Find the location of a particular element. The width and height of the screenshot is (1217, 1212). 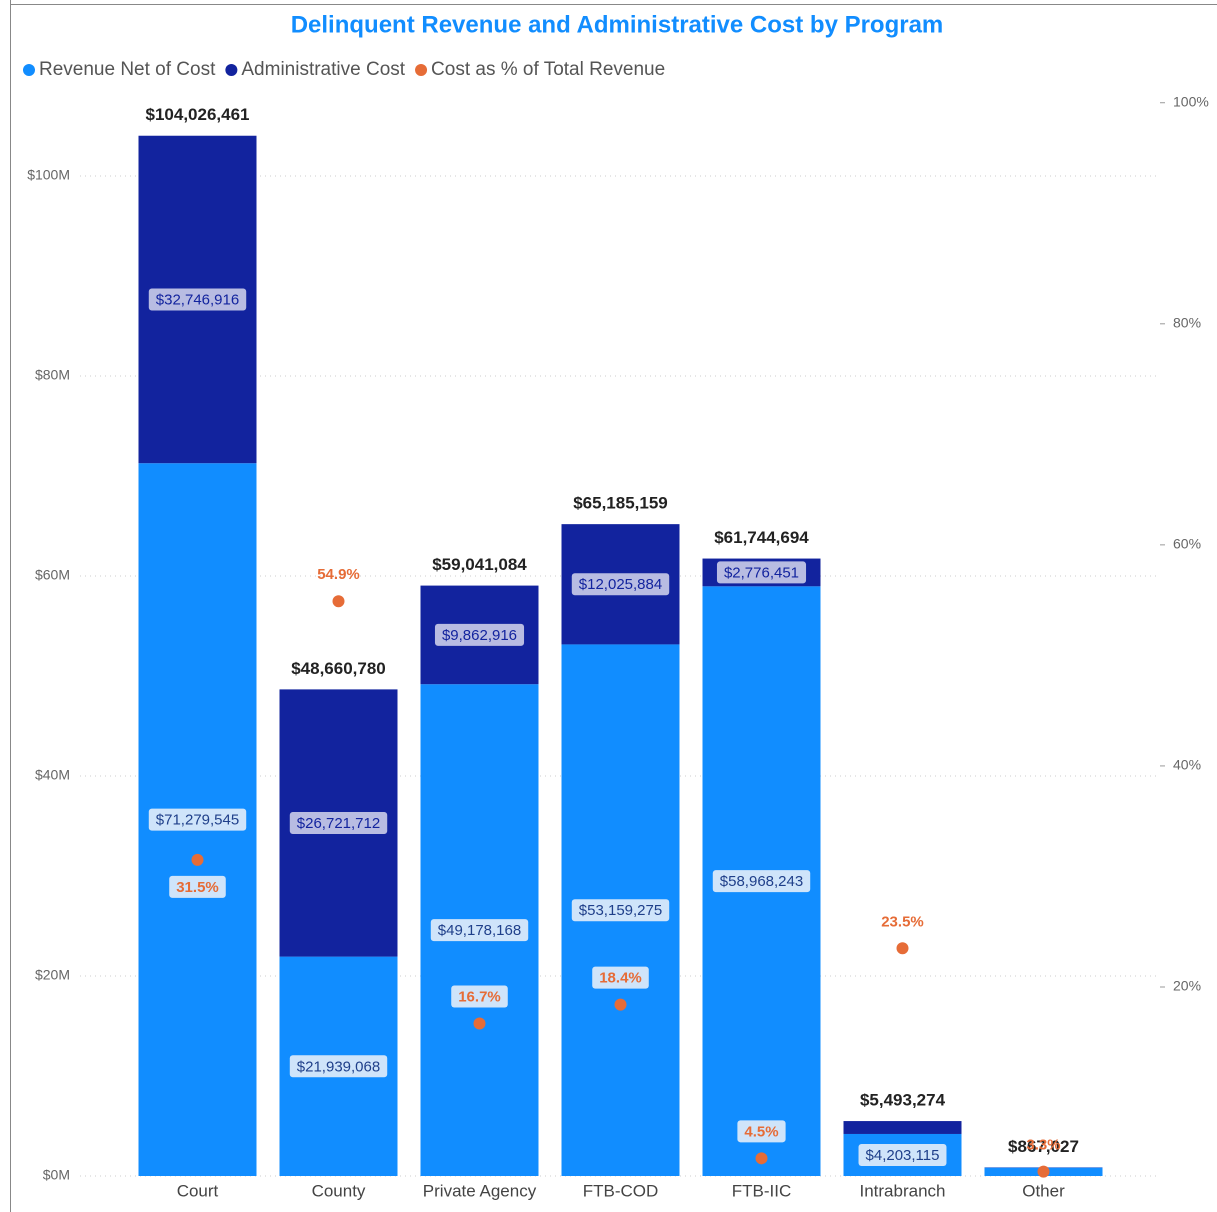

cost-label: 54.9% is located at coordinates (338, 574).